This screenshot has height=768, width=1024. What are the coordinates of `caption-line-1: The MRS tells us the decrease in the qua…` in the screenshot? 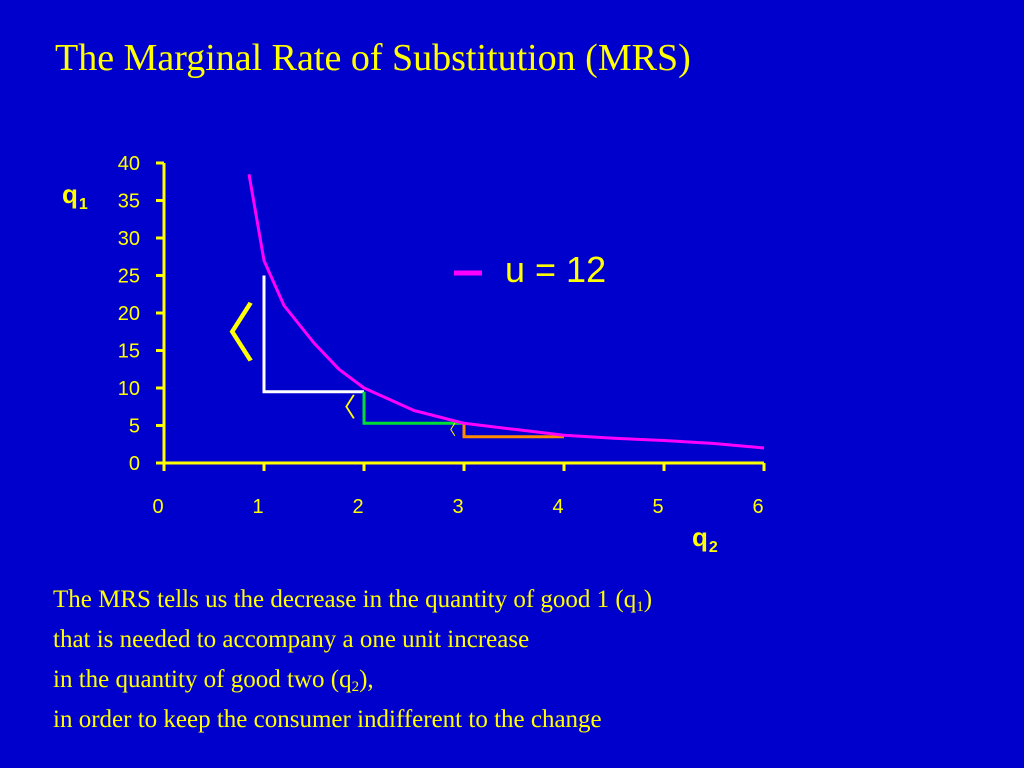 It's located at (353, 600).